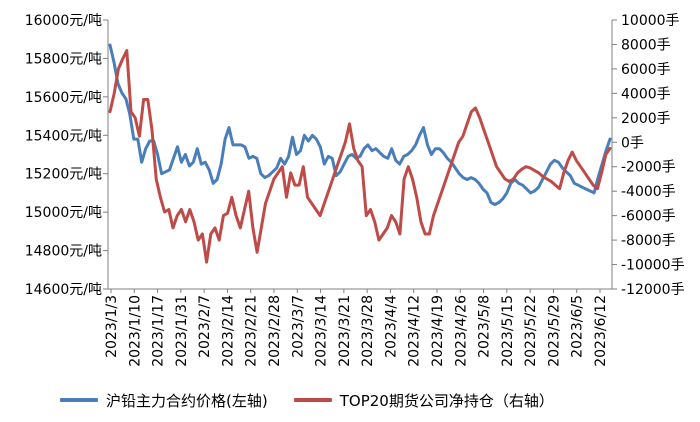  What do you see at coordinates (578, 326) in the screenshot?
I see `x-tick-label: 2023/6/5` at bounding box center [578, 326].